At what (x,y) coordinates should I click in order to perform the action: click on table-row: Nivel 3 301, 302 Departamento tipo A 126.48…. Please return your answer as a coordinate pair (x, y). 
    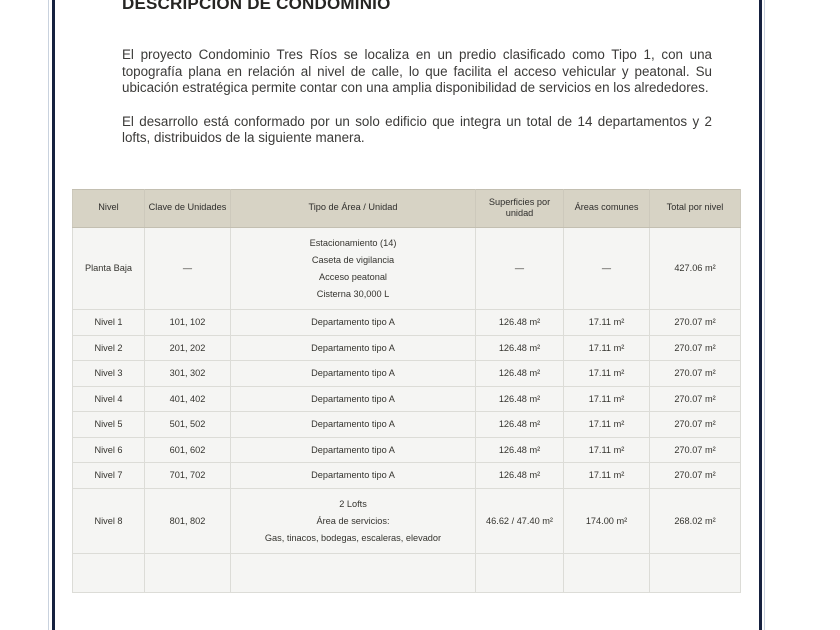
    Looking at the image, I should click on (406, 373).